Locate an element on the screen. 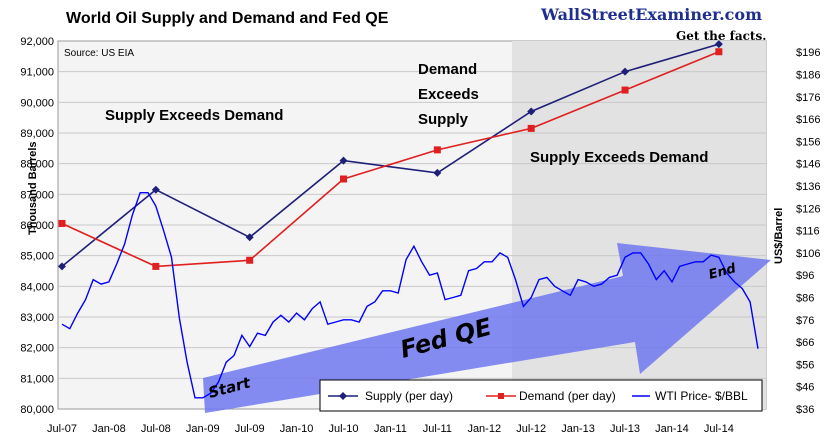 The height and width of the screenshot is (446, 829). x-tick-label: Jul-13 is located at coordinates (625, 429).